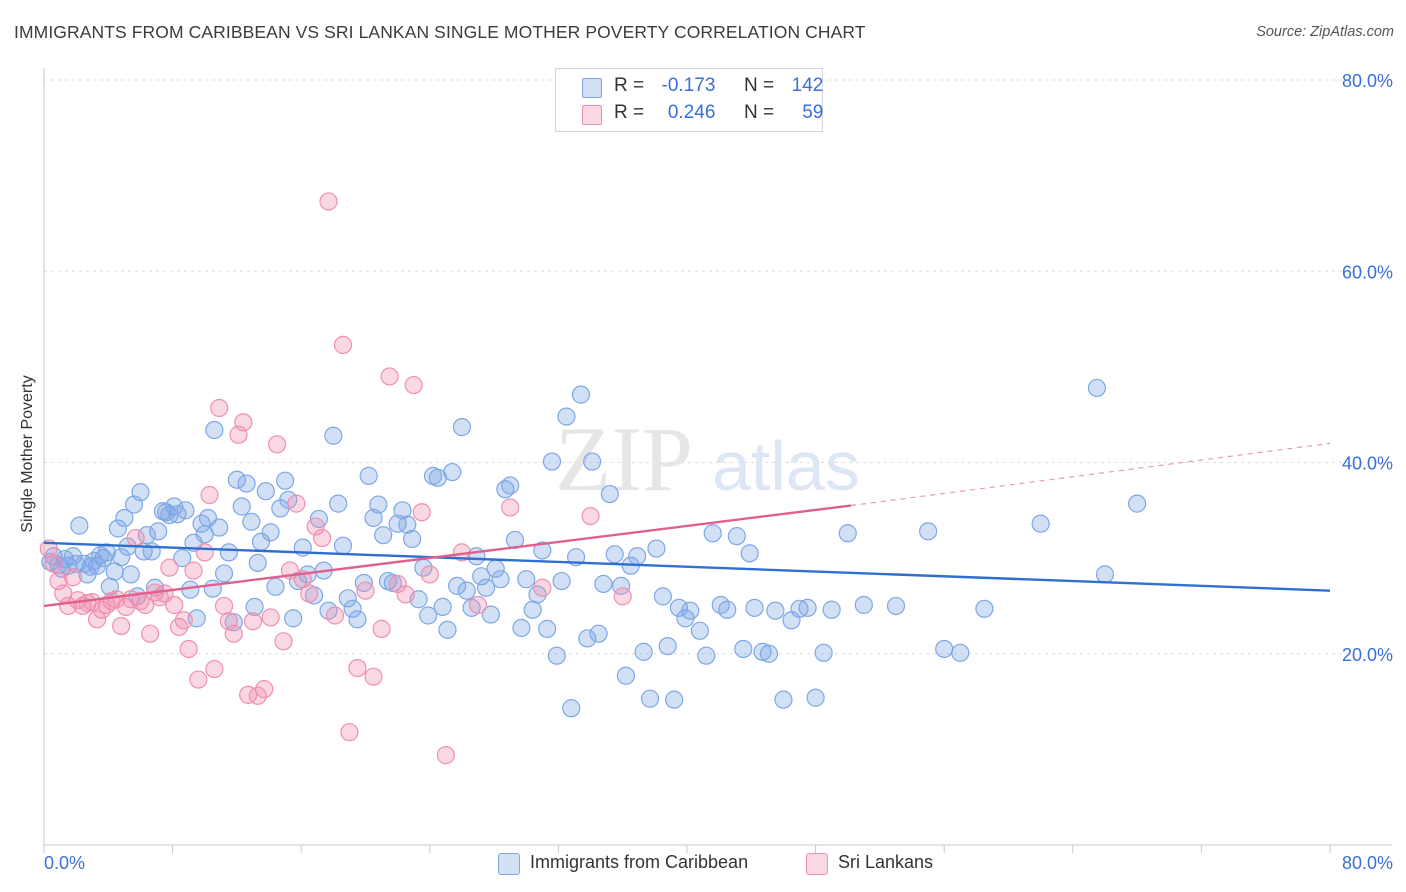  What do you see at coordinates (1367, 272) in the screenshot?
I see `y-tick-label: 60.0%` at bounding box center [1367, 272].